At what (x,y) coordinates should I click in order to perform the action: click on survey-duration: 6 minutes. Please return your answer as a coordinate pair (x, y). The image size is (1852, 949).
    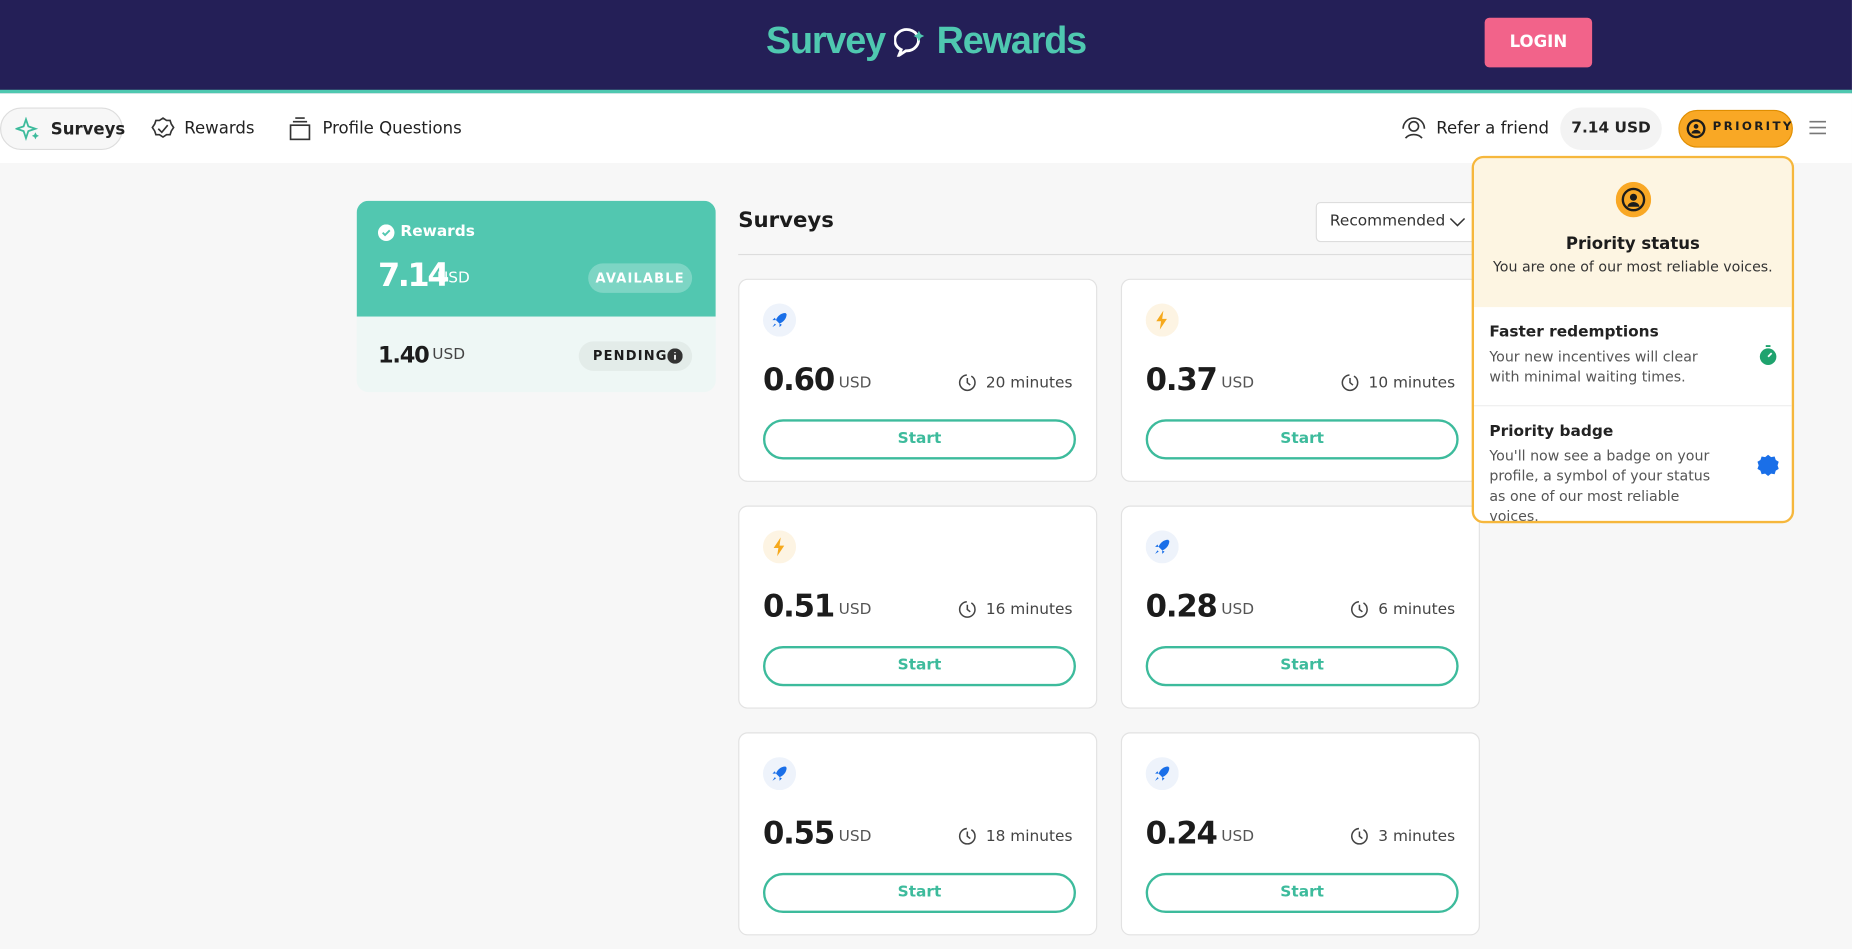
    Looking at the image, I should click on (1402, 610).